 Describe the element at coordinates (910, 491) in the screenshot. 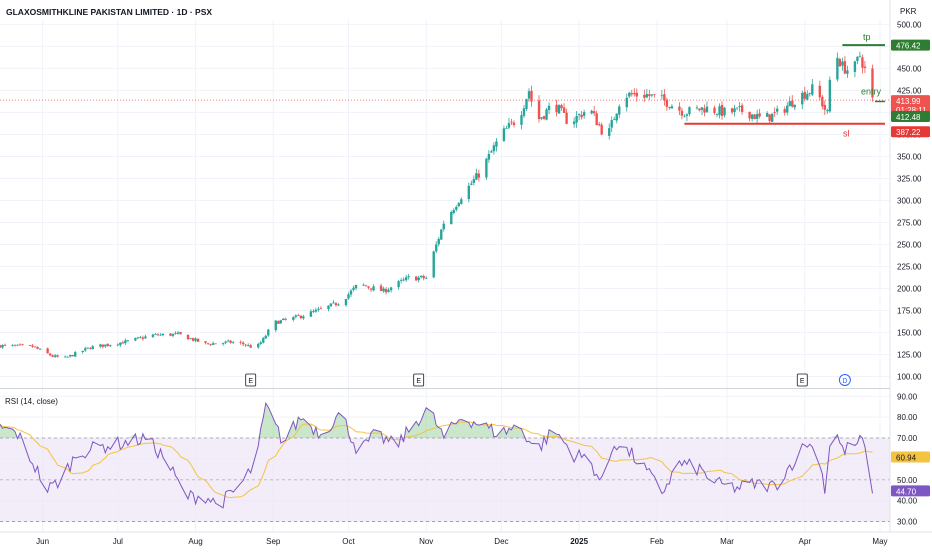

I see `rsi-value-badge-bg` at that location.